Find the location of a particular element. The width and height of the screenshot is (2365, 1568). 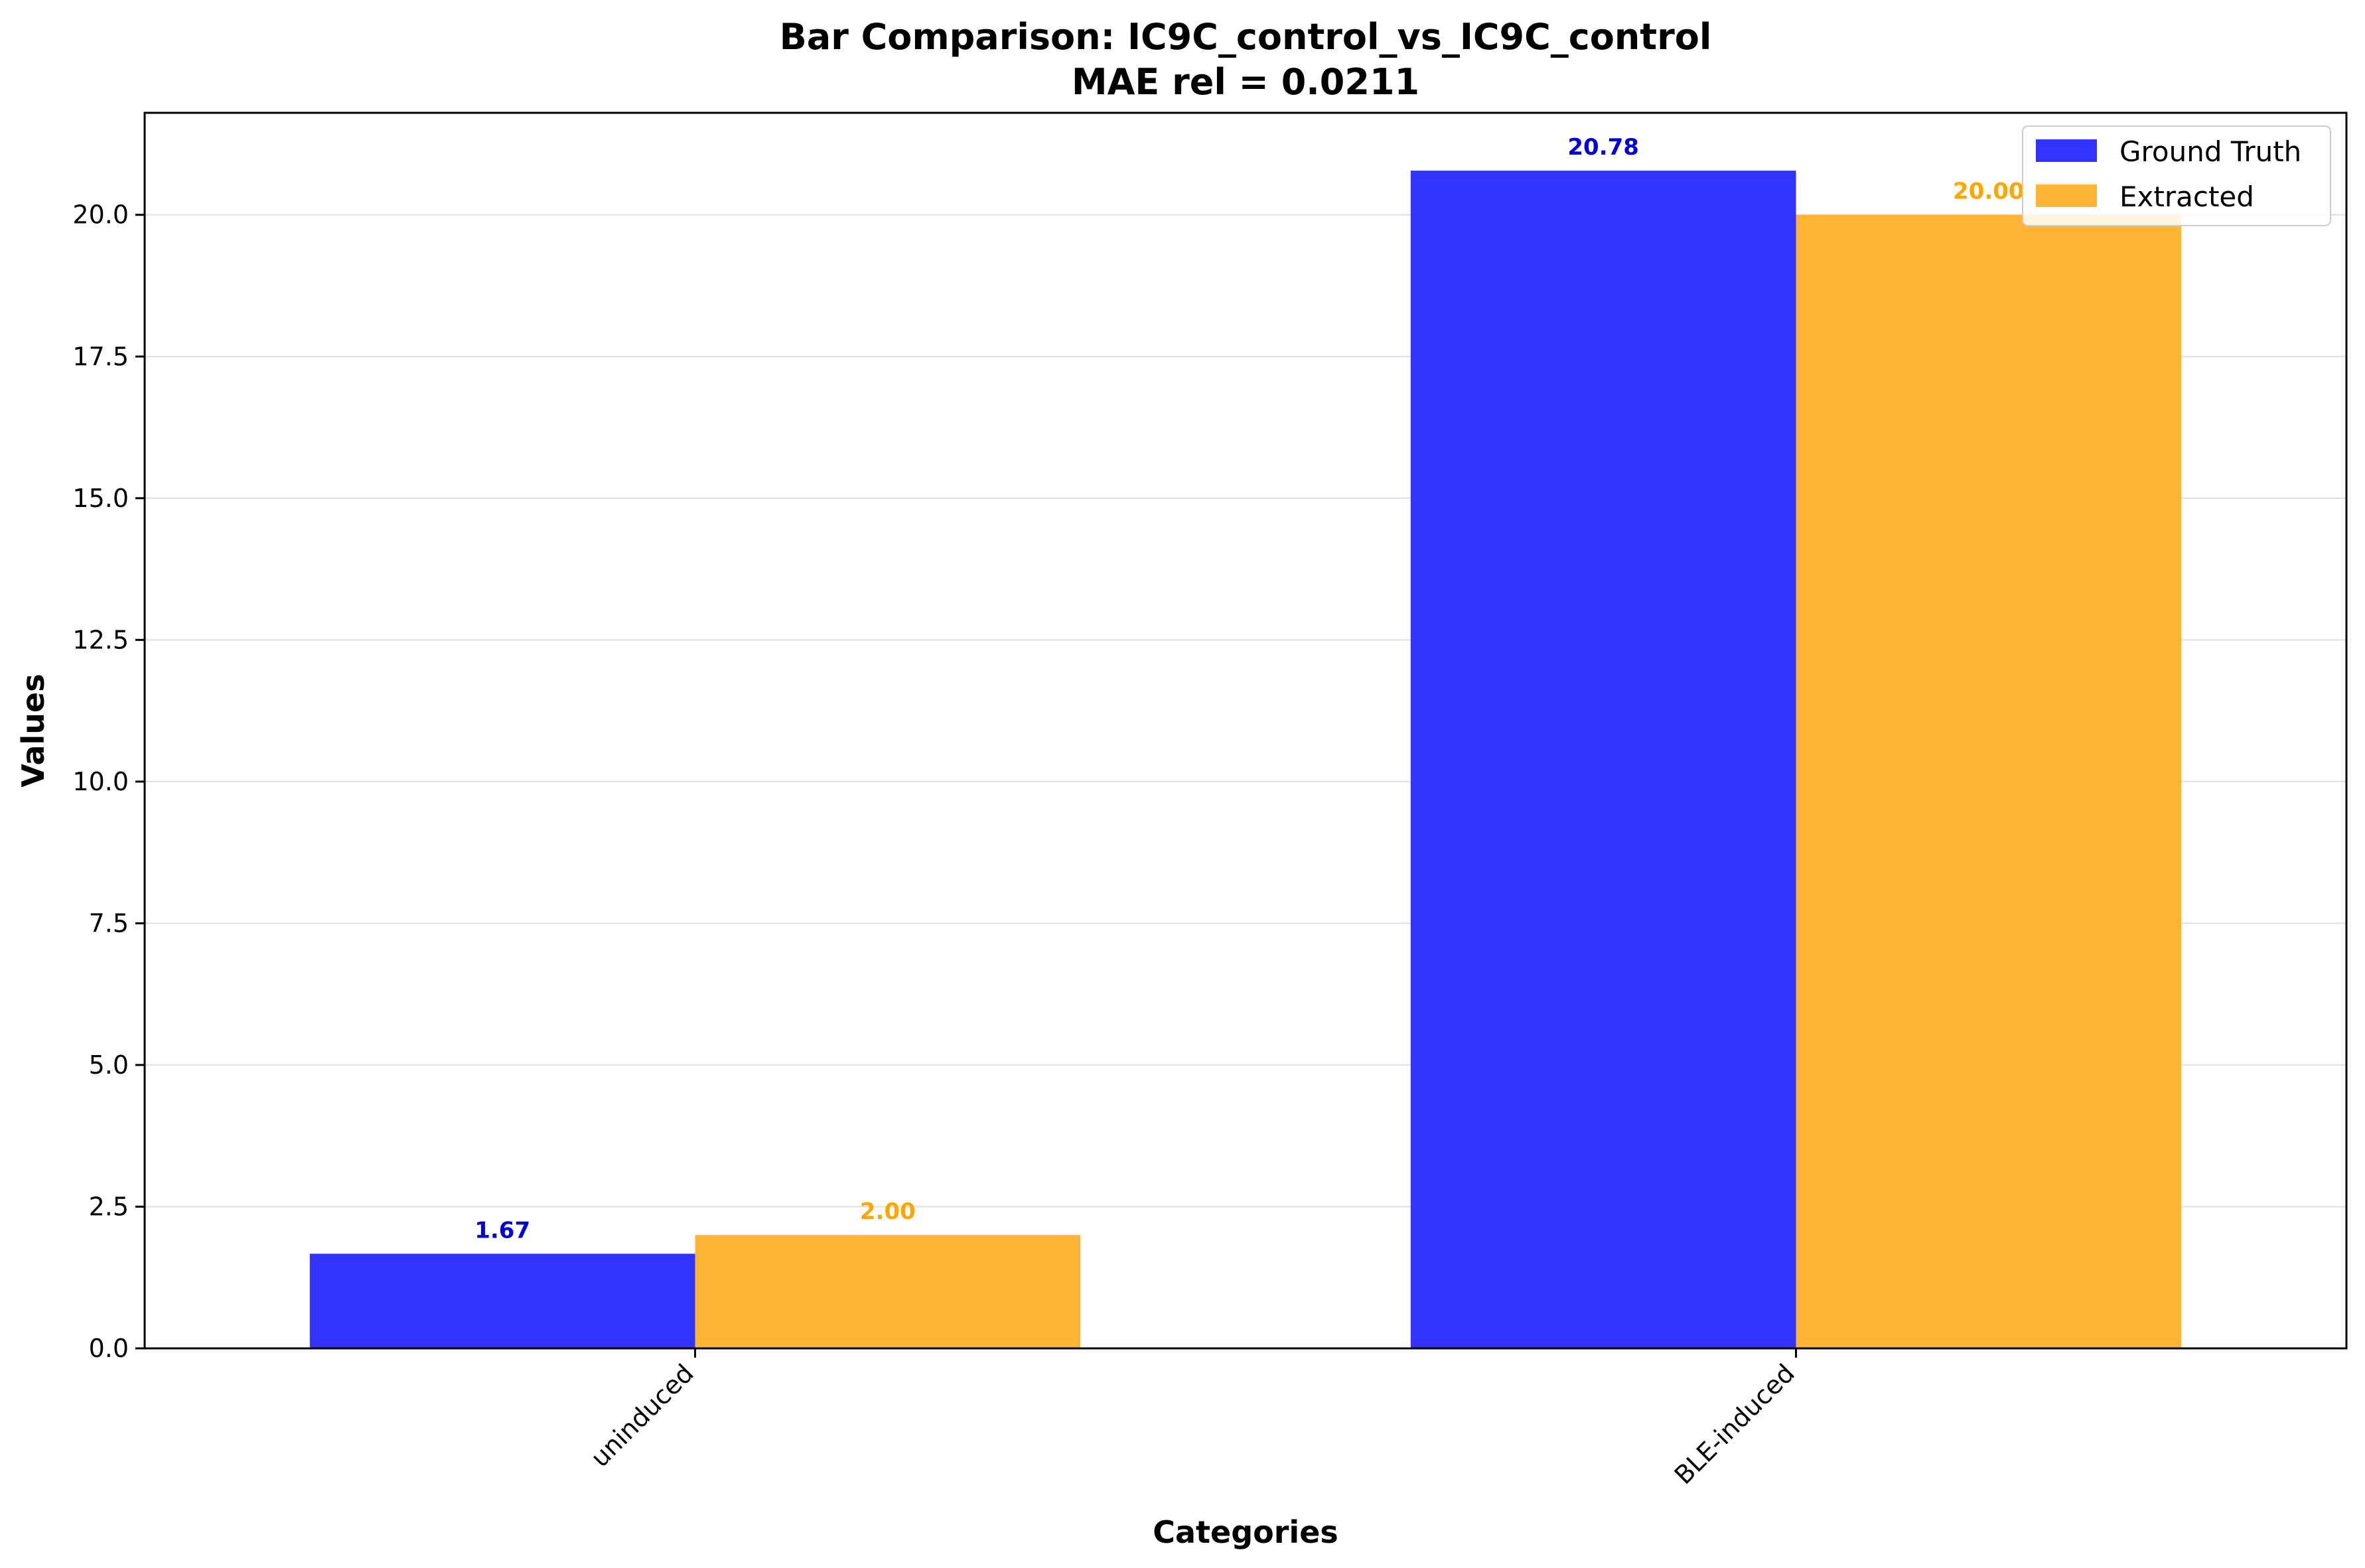

y-axis-label: Values is located at coordinates (33, 730).